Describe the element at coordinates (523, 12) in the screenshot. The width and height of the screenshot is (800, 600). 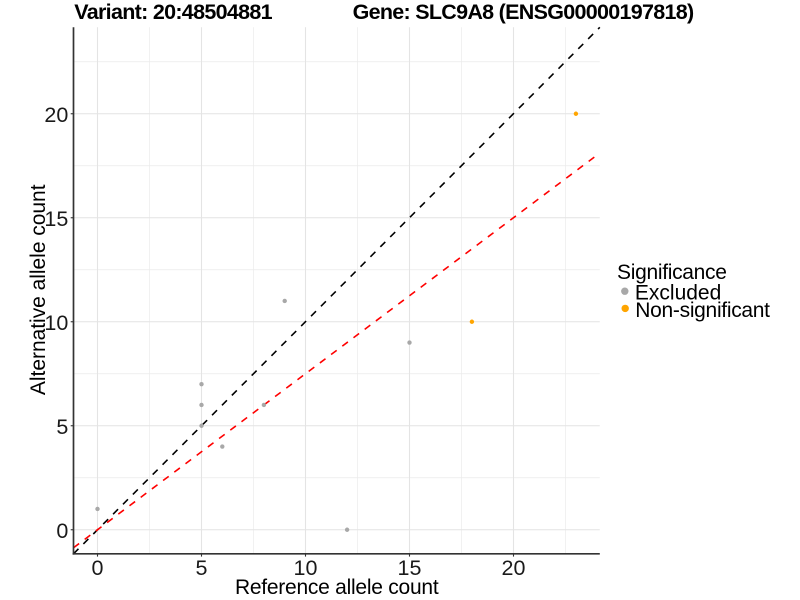
I see `svg-text: Gene: SLC9A8 (ENSG00000197818)` at that location.